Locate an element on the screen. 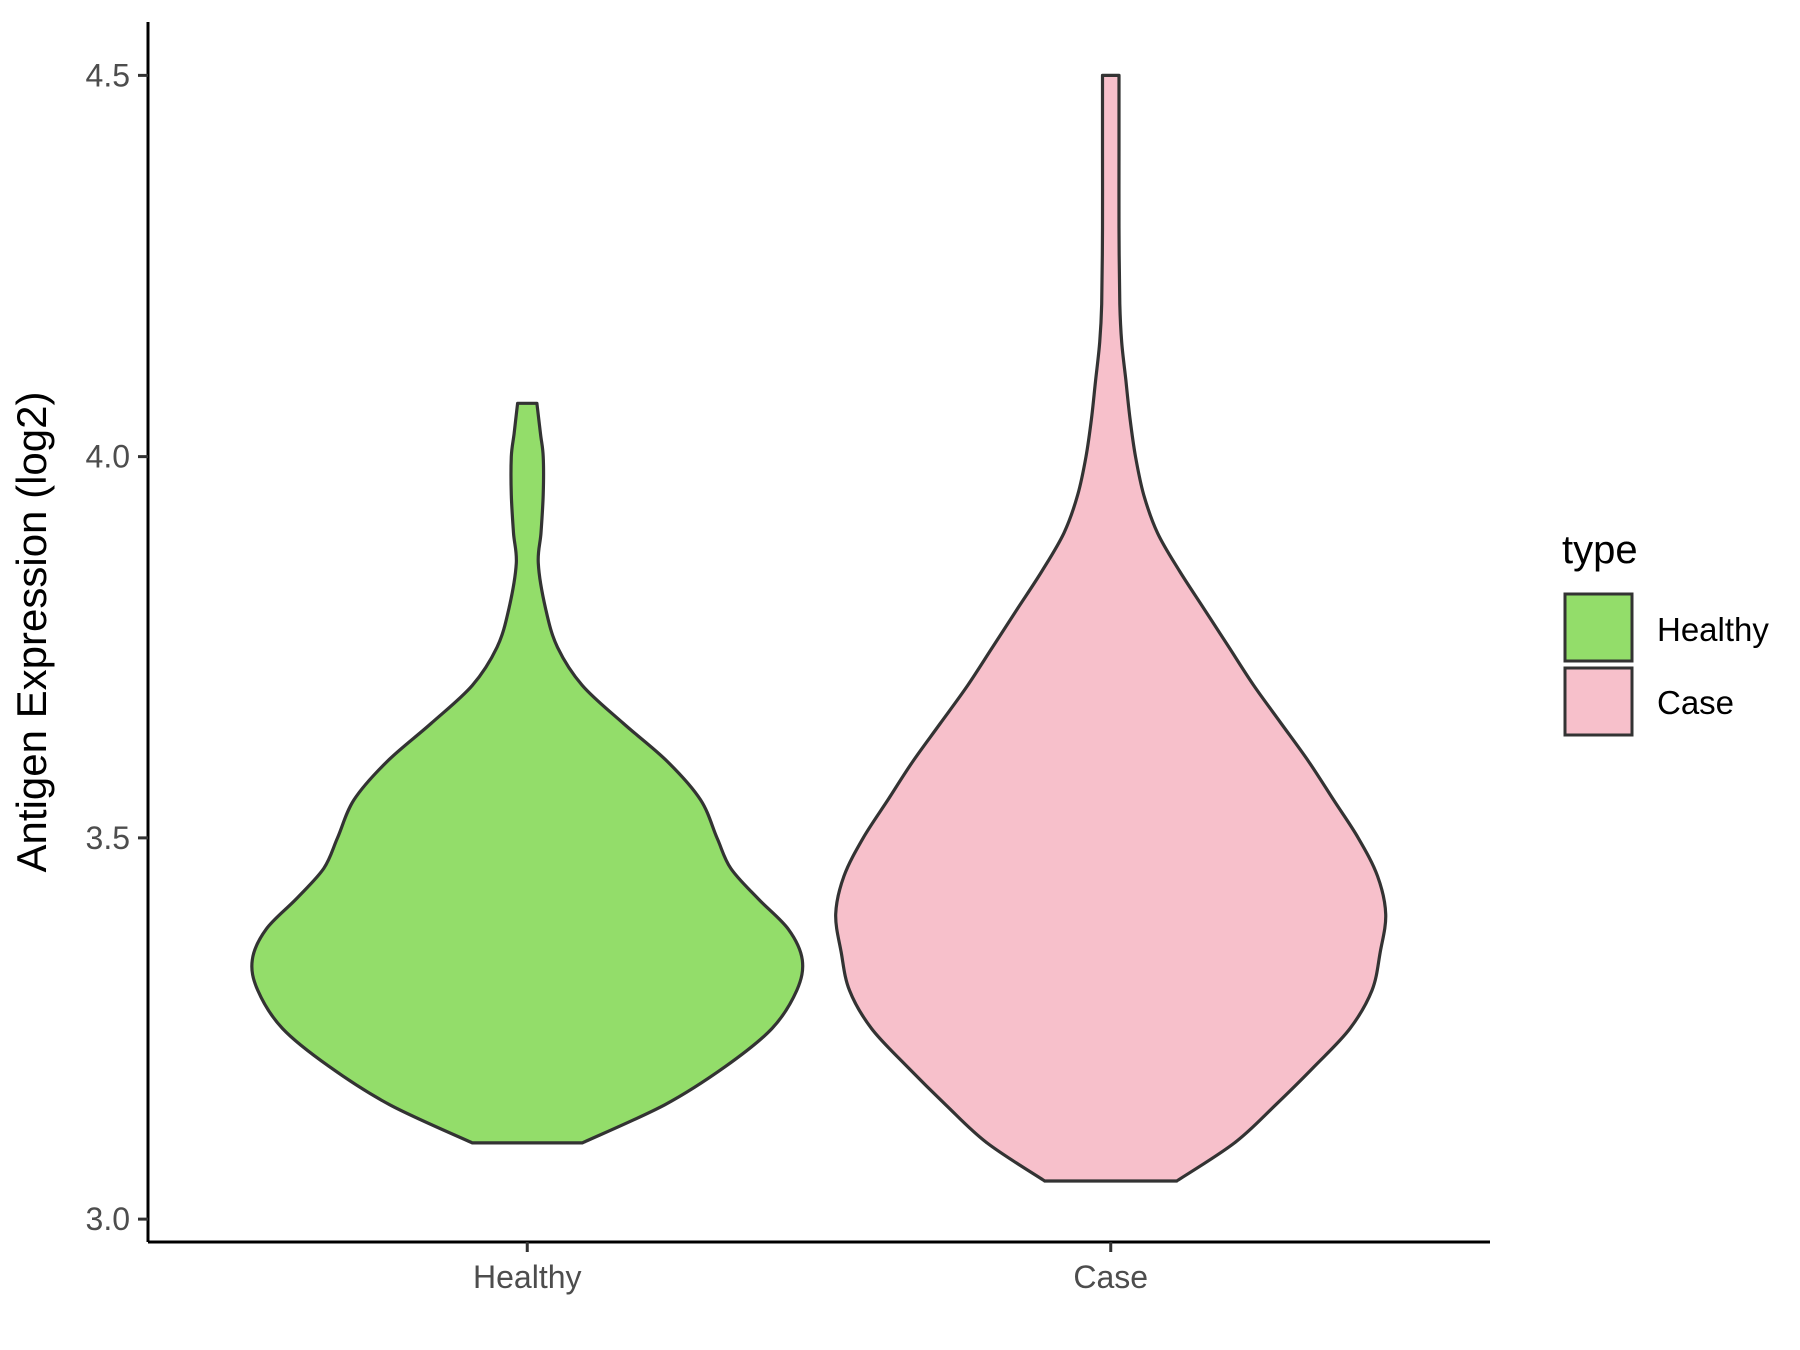  legend: type Healthy Case is located at coordinates (1665, 632).